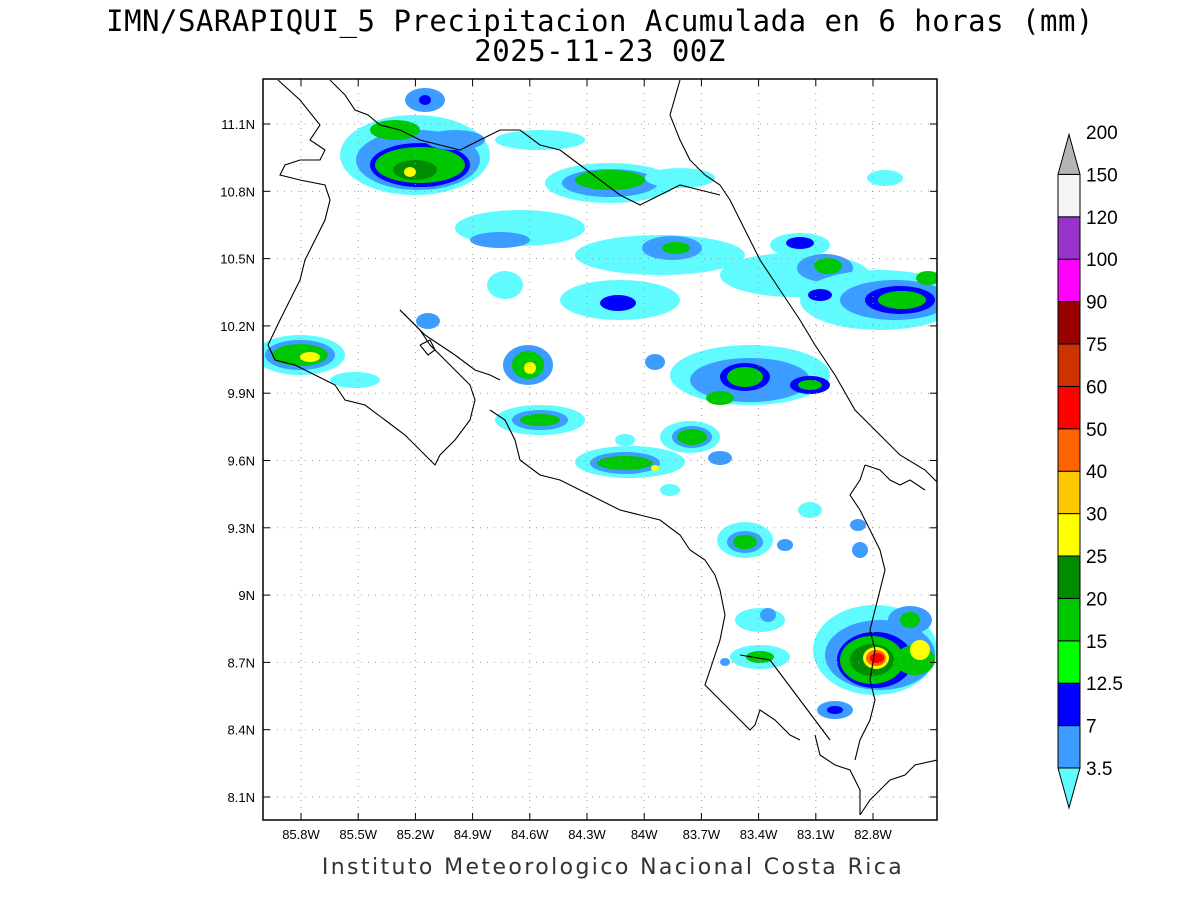 Image resolution: width=1200 pixels, height=900 pixels. What do you see at coordinates (1096, 430) in the screenshot?
I see `colorbar-level-label: 50` at bounding box center [1096, 430].